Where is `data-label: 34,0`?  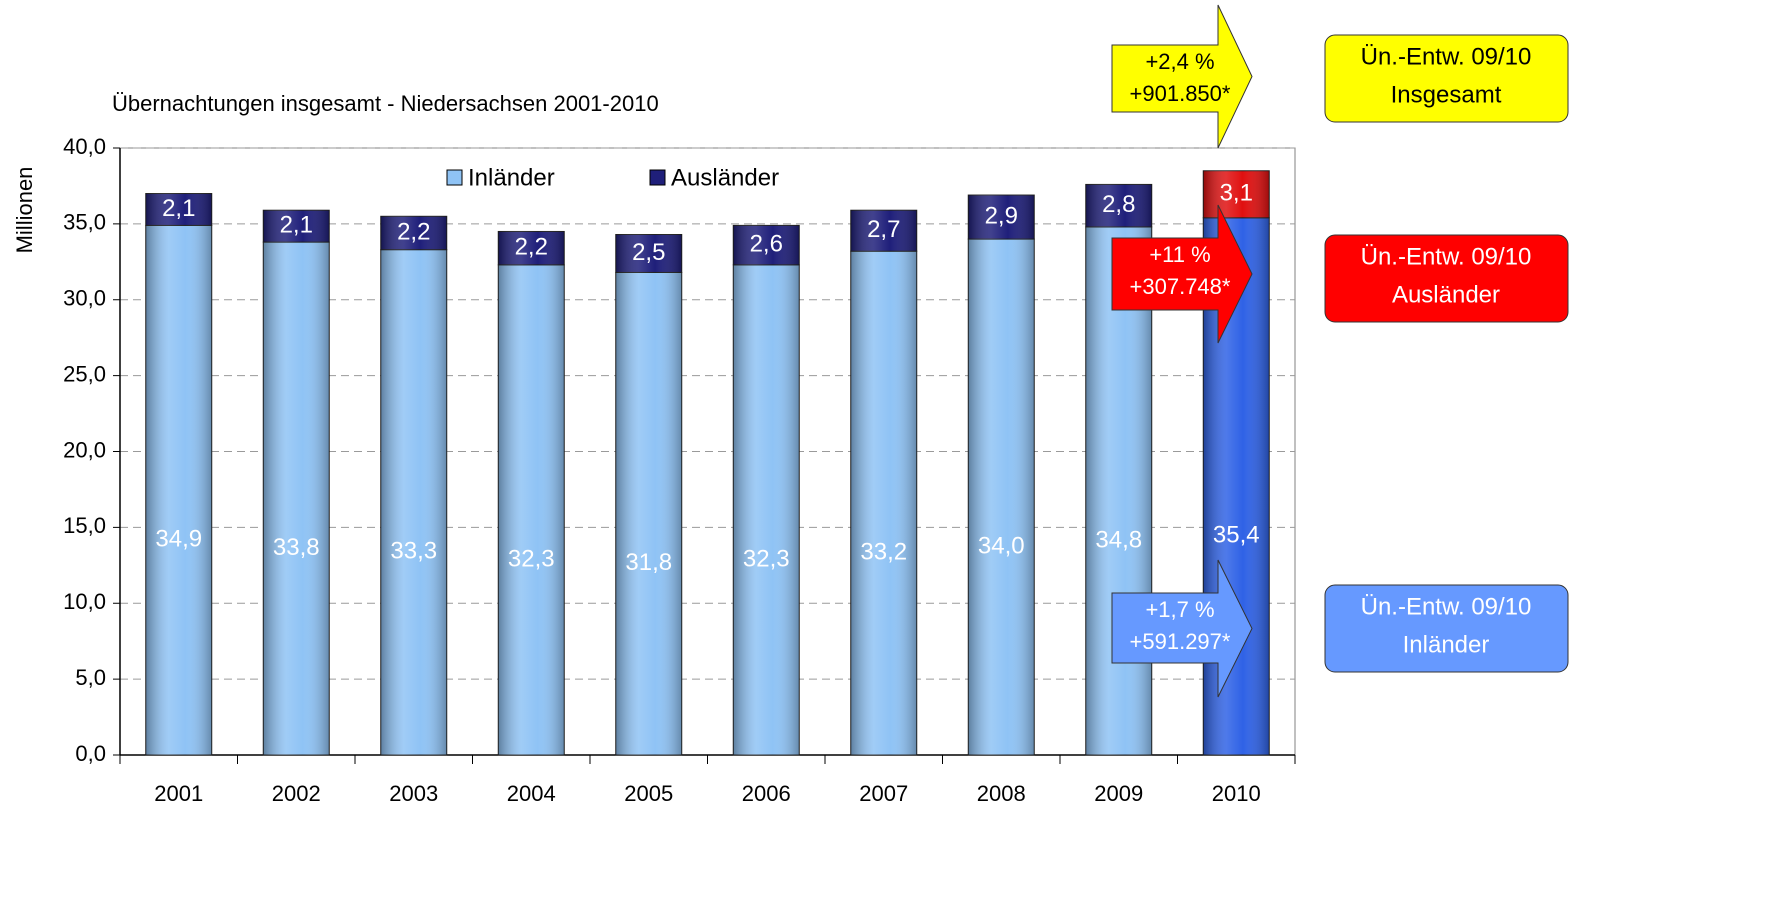
data-label: 34,0 is located at coordinates (1001, 545).